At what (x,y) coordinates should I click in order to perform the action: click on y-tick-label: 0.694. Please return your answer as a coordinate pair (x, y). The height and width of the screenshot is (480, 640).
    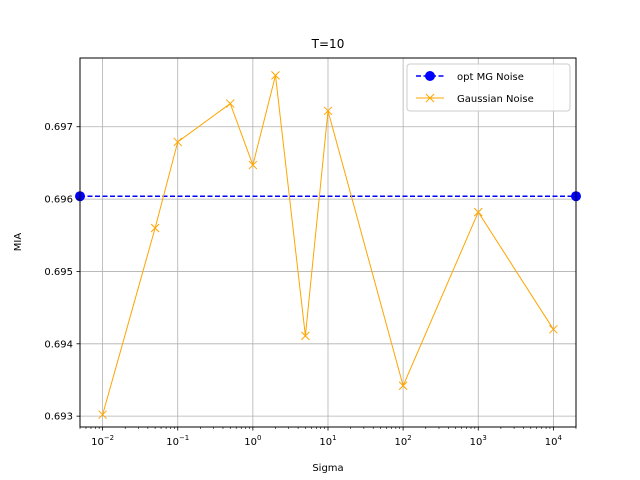
    Looking at the image, I should click on (58, 344).